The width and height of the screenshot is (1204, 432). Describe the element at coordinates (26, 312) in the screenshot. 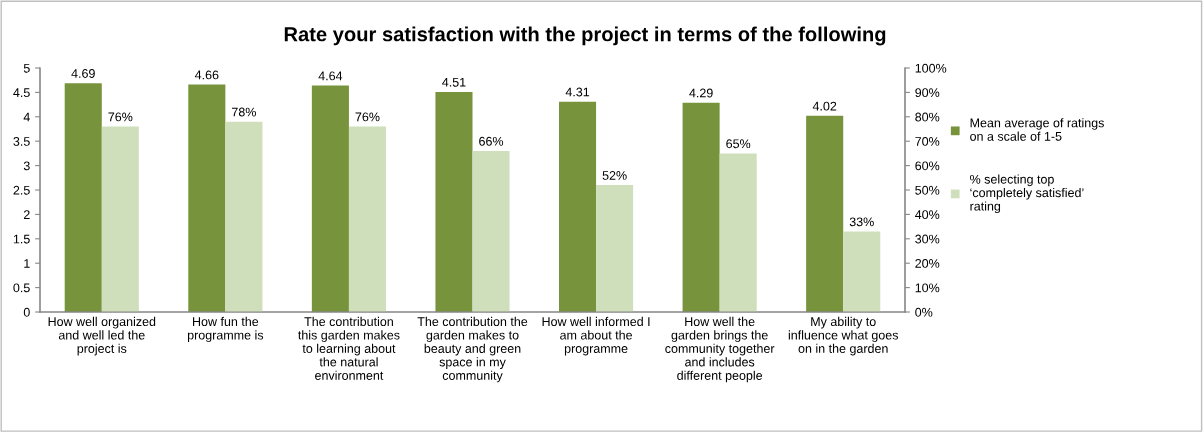

I see `y-tick-label: 0` at that location.